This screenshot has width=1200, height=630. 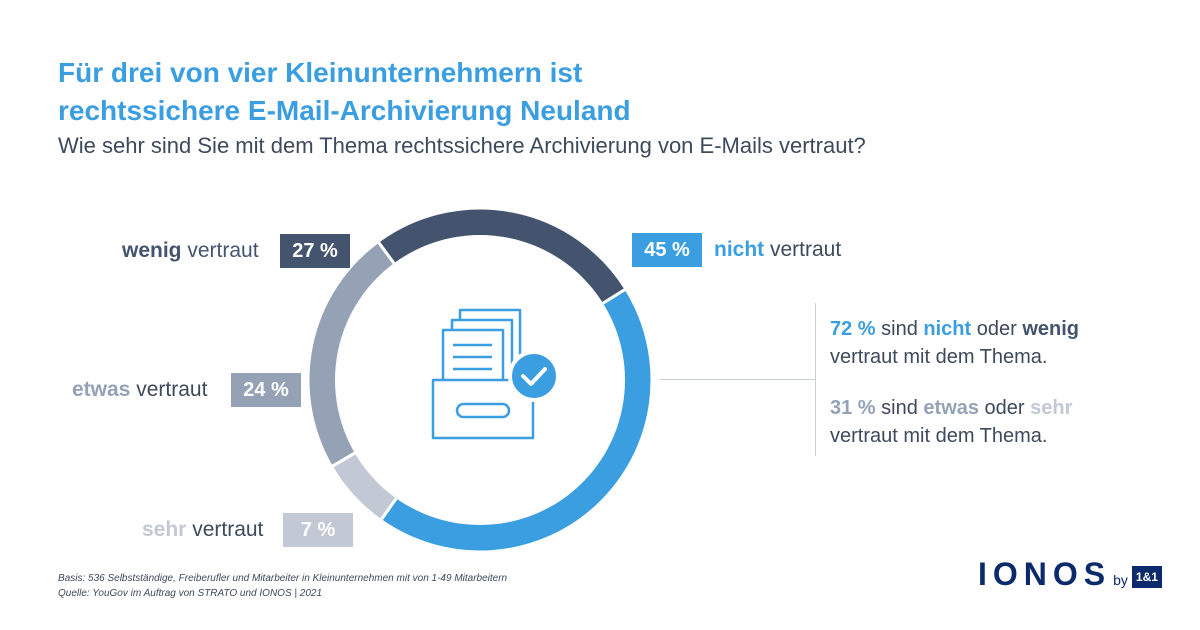 I want to click on connector-line, so click(x=737, y=379).